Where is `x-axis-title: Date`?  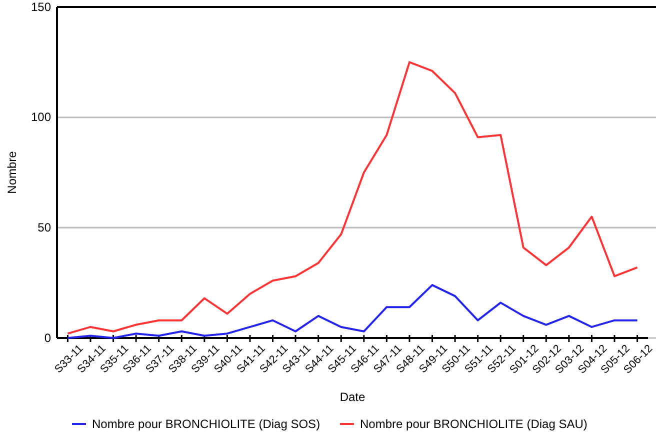
x-axis-title: Date is located at coordinates (353, 397).